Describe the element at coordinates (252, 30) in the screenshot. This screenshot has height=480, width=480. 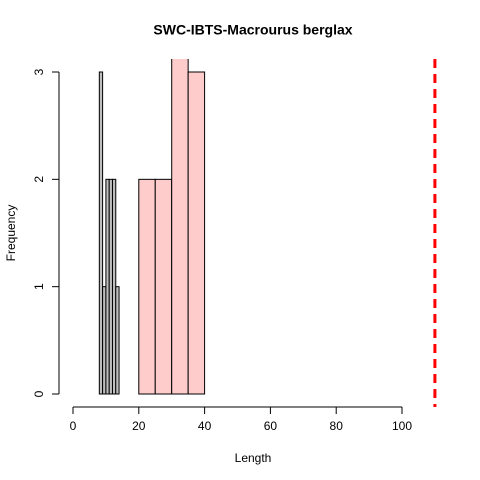
I see `chart-title: SWC-IBTS-Macrourus berglax` at that location.